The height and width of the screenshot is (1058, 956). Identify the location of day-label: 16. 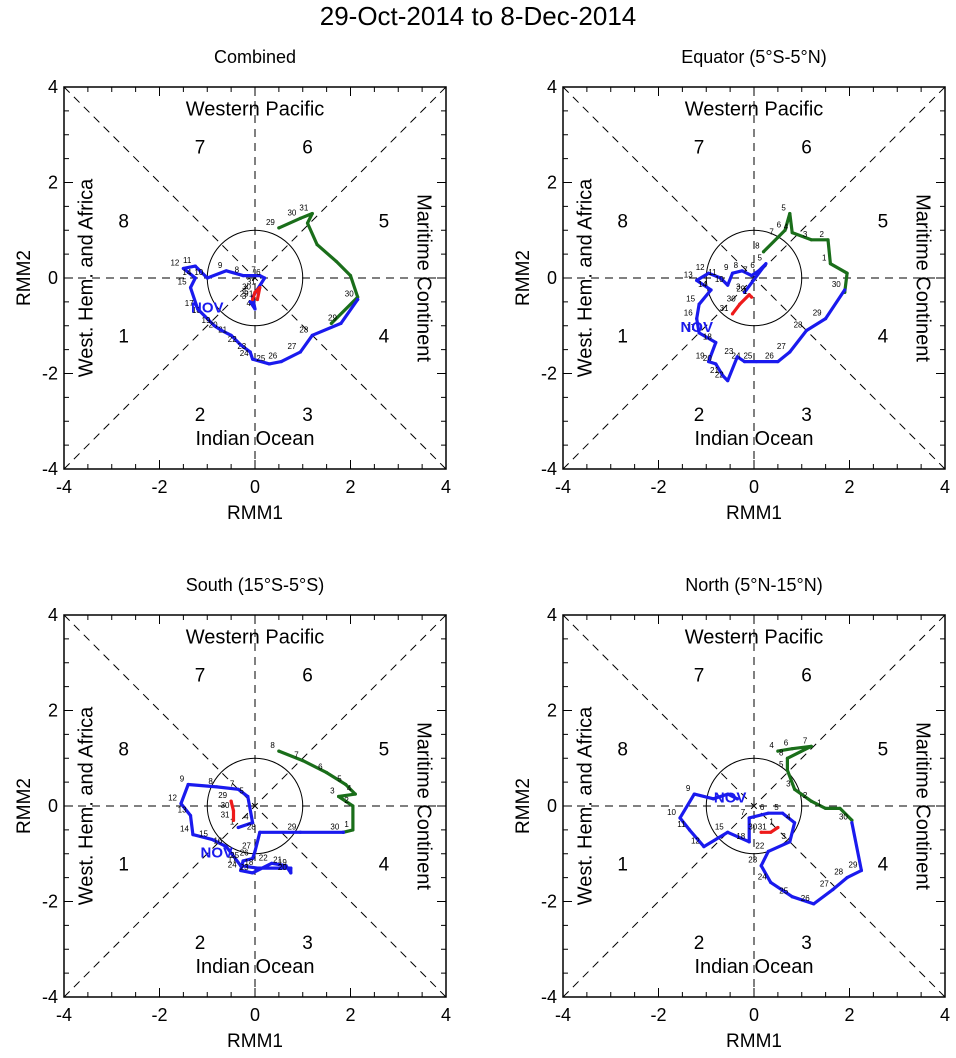
(688, 313).